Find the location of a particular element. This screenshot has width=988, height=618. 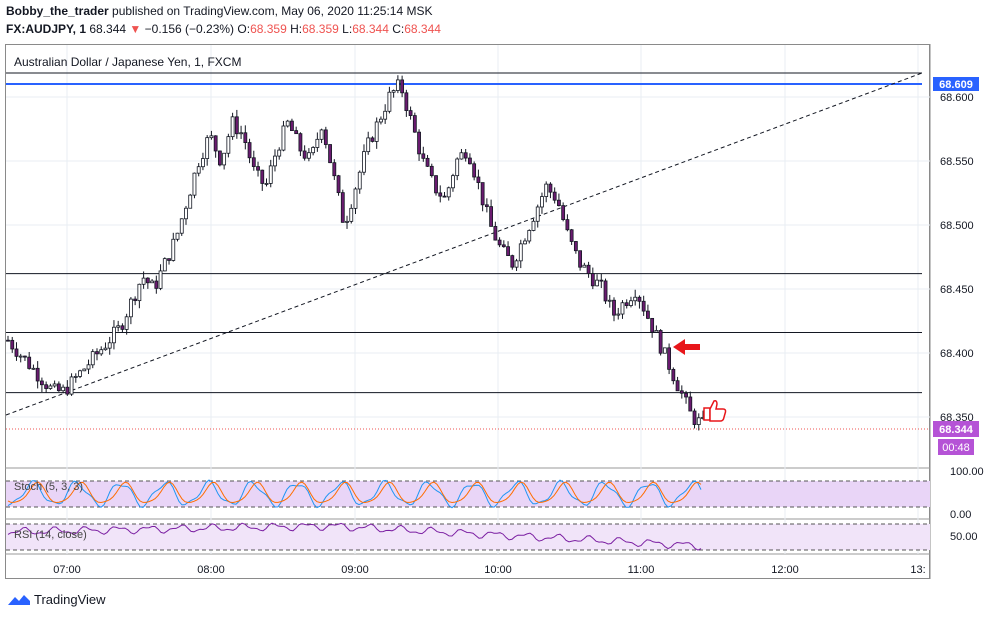

stoch-band is located at coordinates (468, 494).